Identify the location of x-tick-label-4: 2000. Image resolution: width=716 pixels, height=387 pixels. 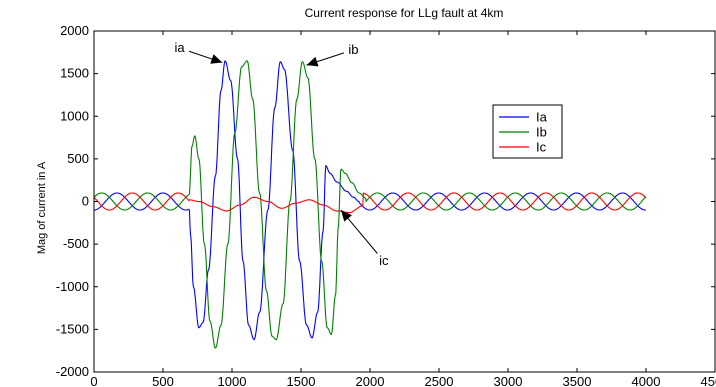
(370, 380).